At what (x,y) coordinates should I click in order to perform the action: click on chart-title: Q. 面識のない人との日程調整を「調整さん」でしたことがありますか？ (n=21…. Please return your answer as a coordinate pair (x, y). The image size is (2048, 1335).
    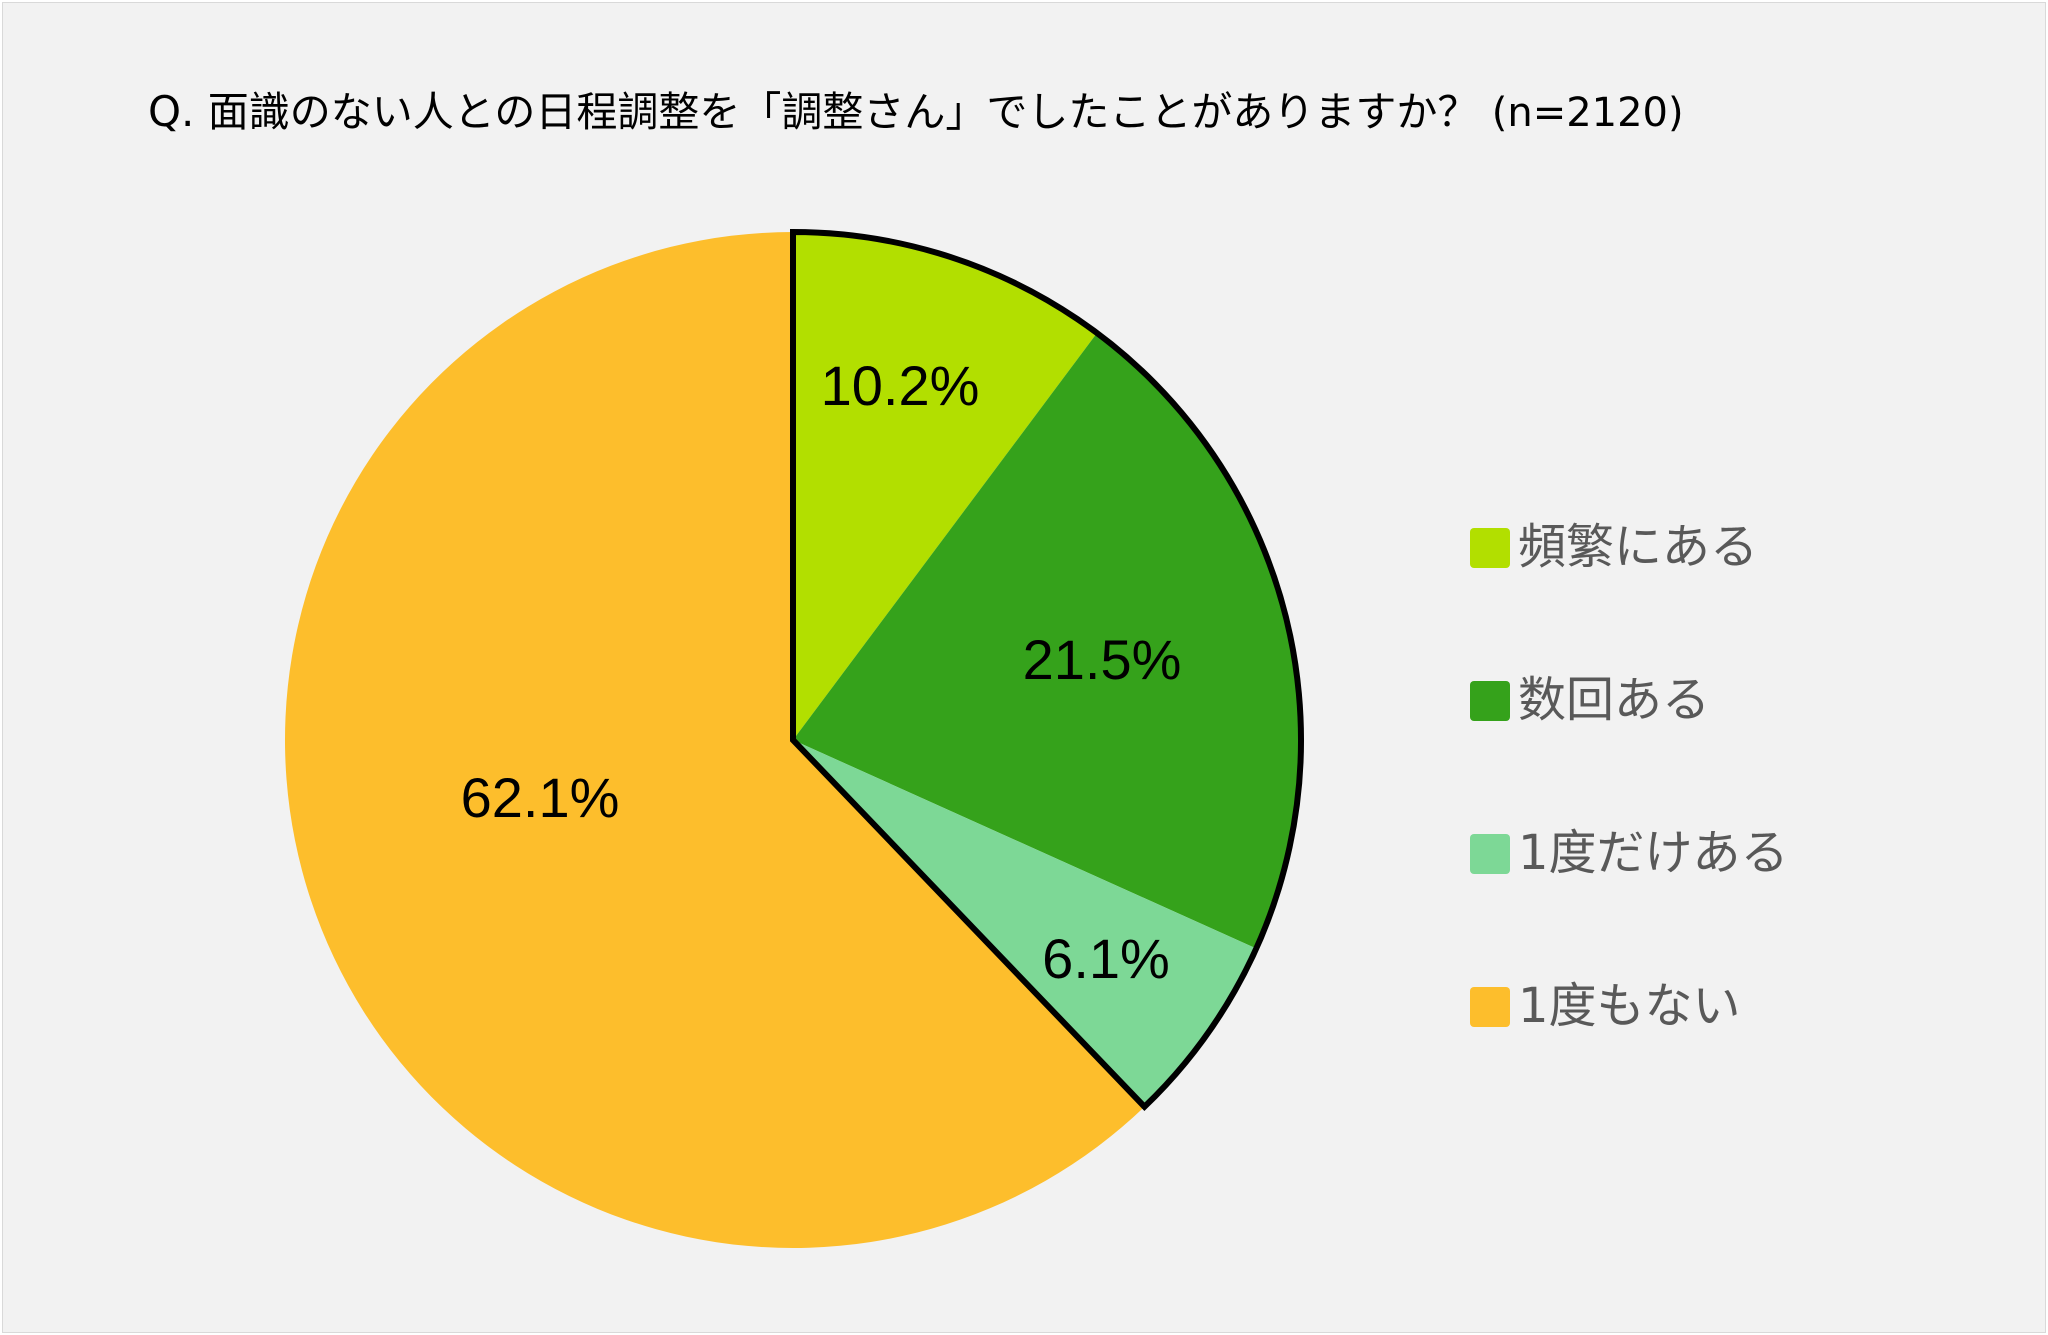
    Looking at the image, I should click on (916, 108).